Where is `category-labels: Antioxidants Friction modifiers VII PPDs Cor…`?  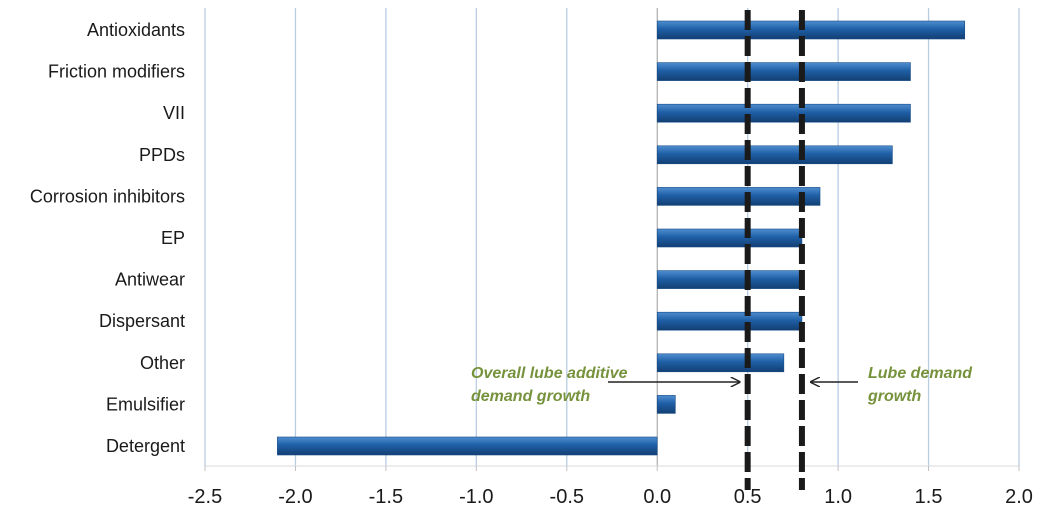
category-labels: Antioxidants Friction modifiers VII PPDs Cor… is located at coordinates (107, 238).